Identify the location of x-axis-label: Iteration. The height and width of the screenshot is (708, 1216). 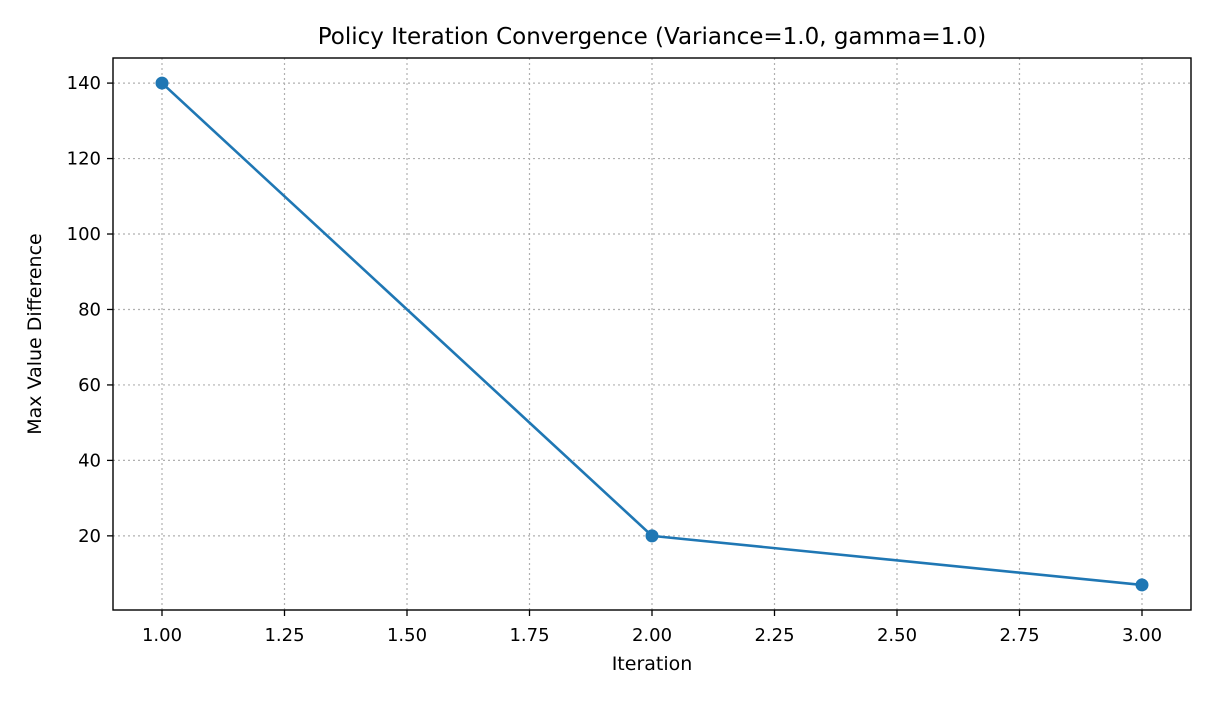
(652, 664).